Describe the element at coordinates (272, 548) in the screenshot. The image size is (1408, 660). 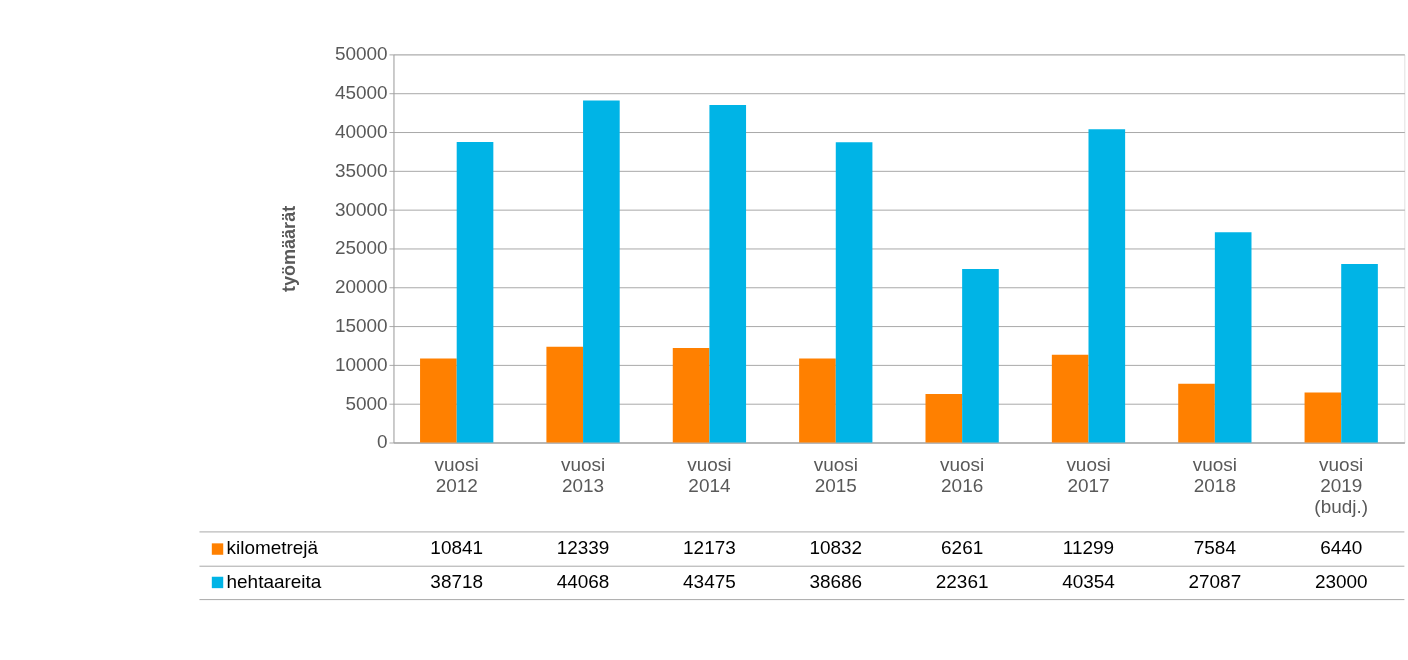
I see `legend-label: kilometrejä` at that location.